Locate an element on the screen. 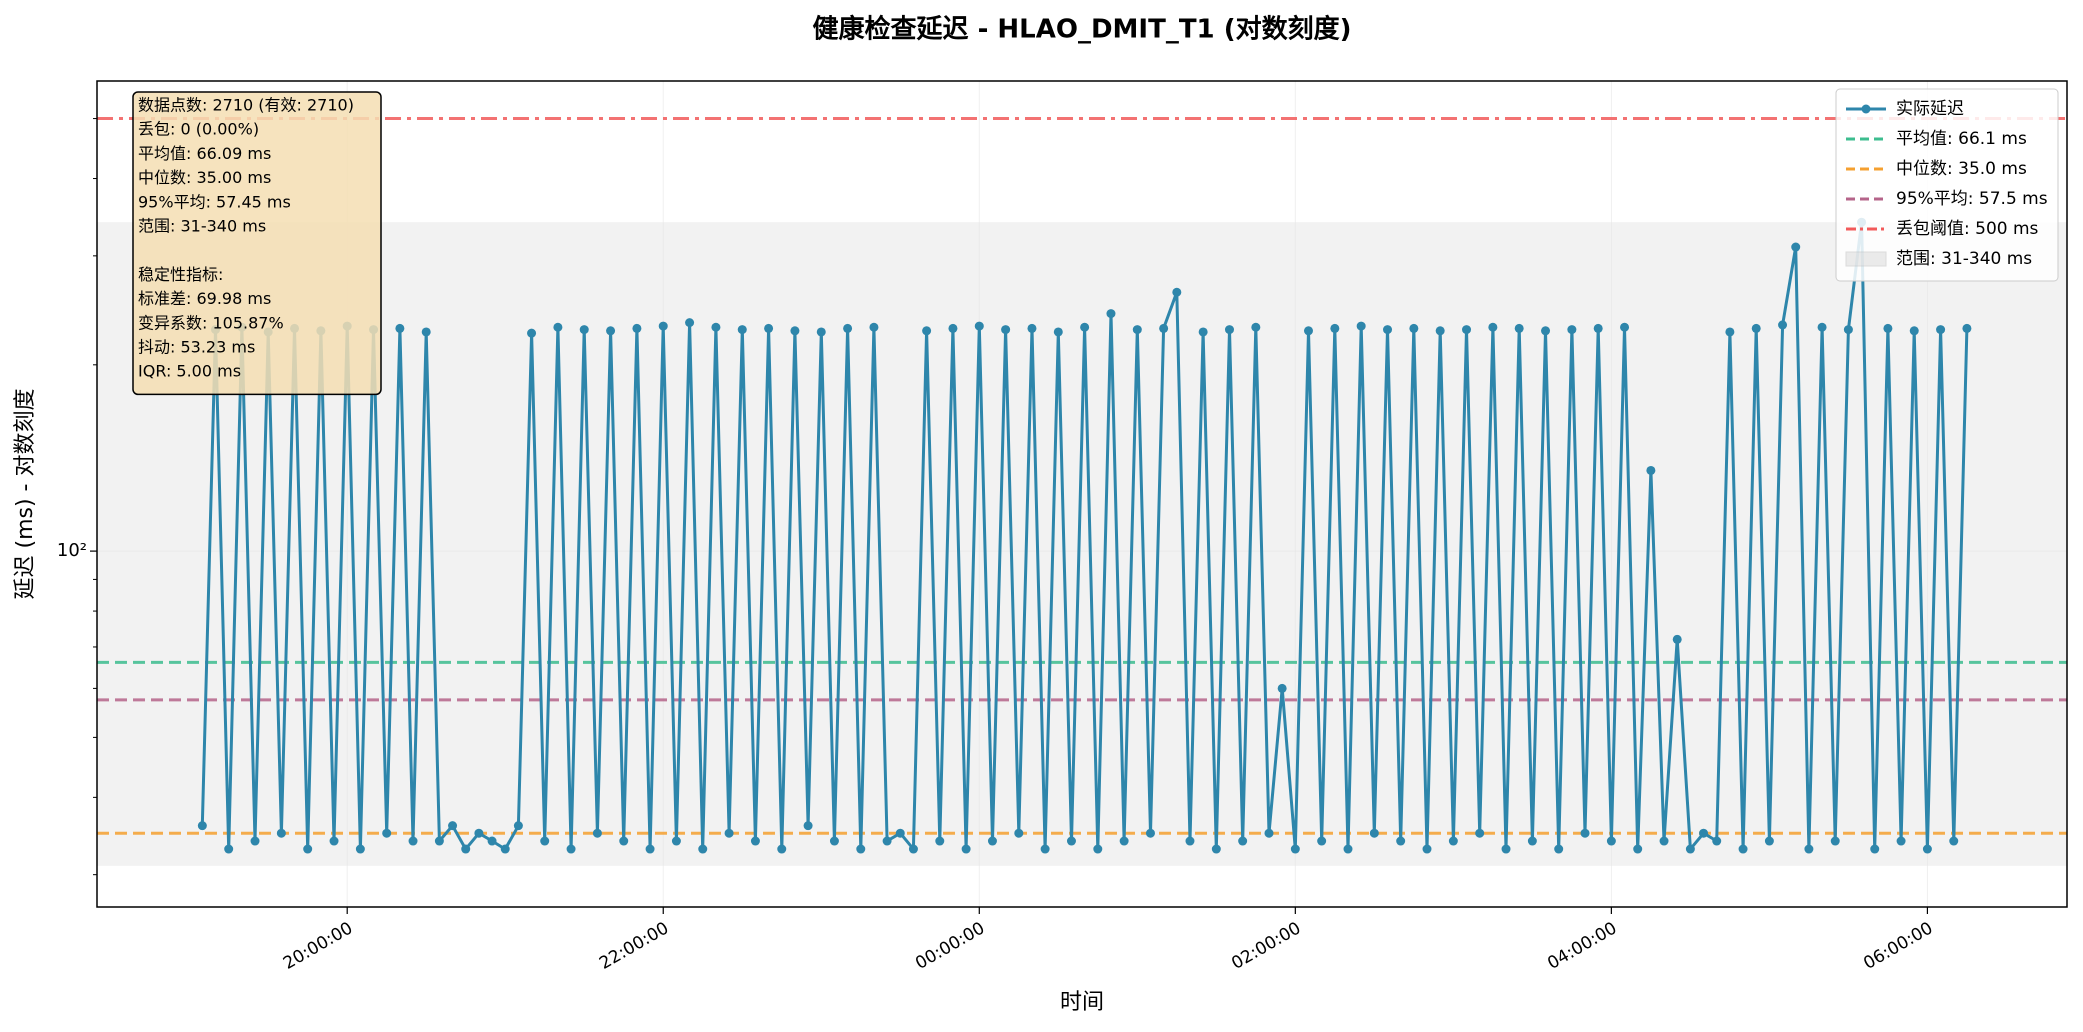  stats-line: 95%平均: 57.45 ms is located at coordinates (214, 201).